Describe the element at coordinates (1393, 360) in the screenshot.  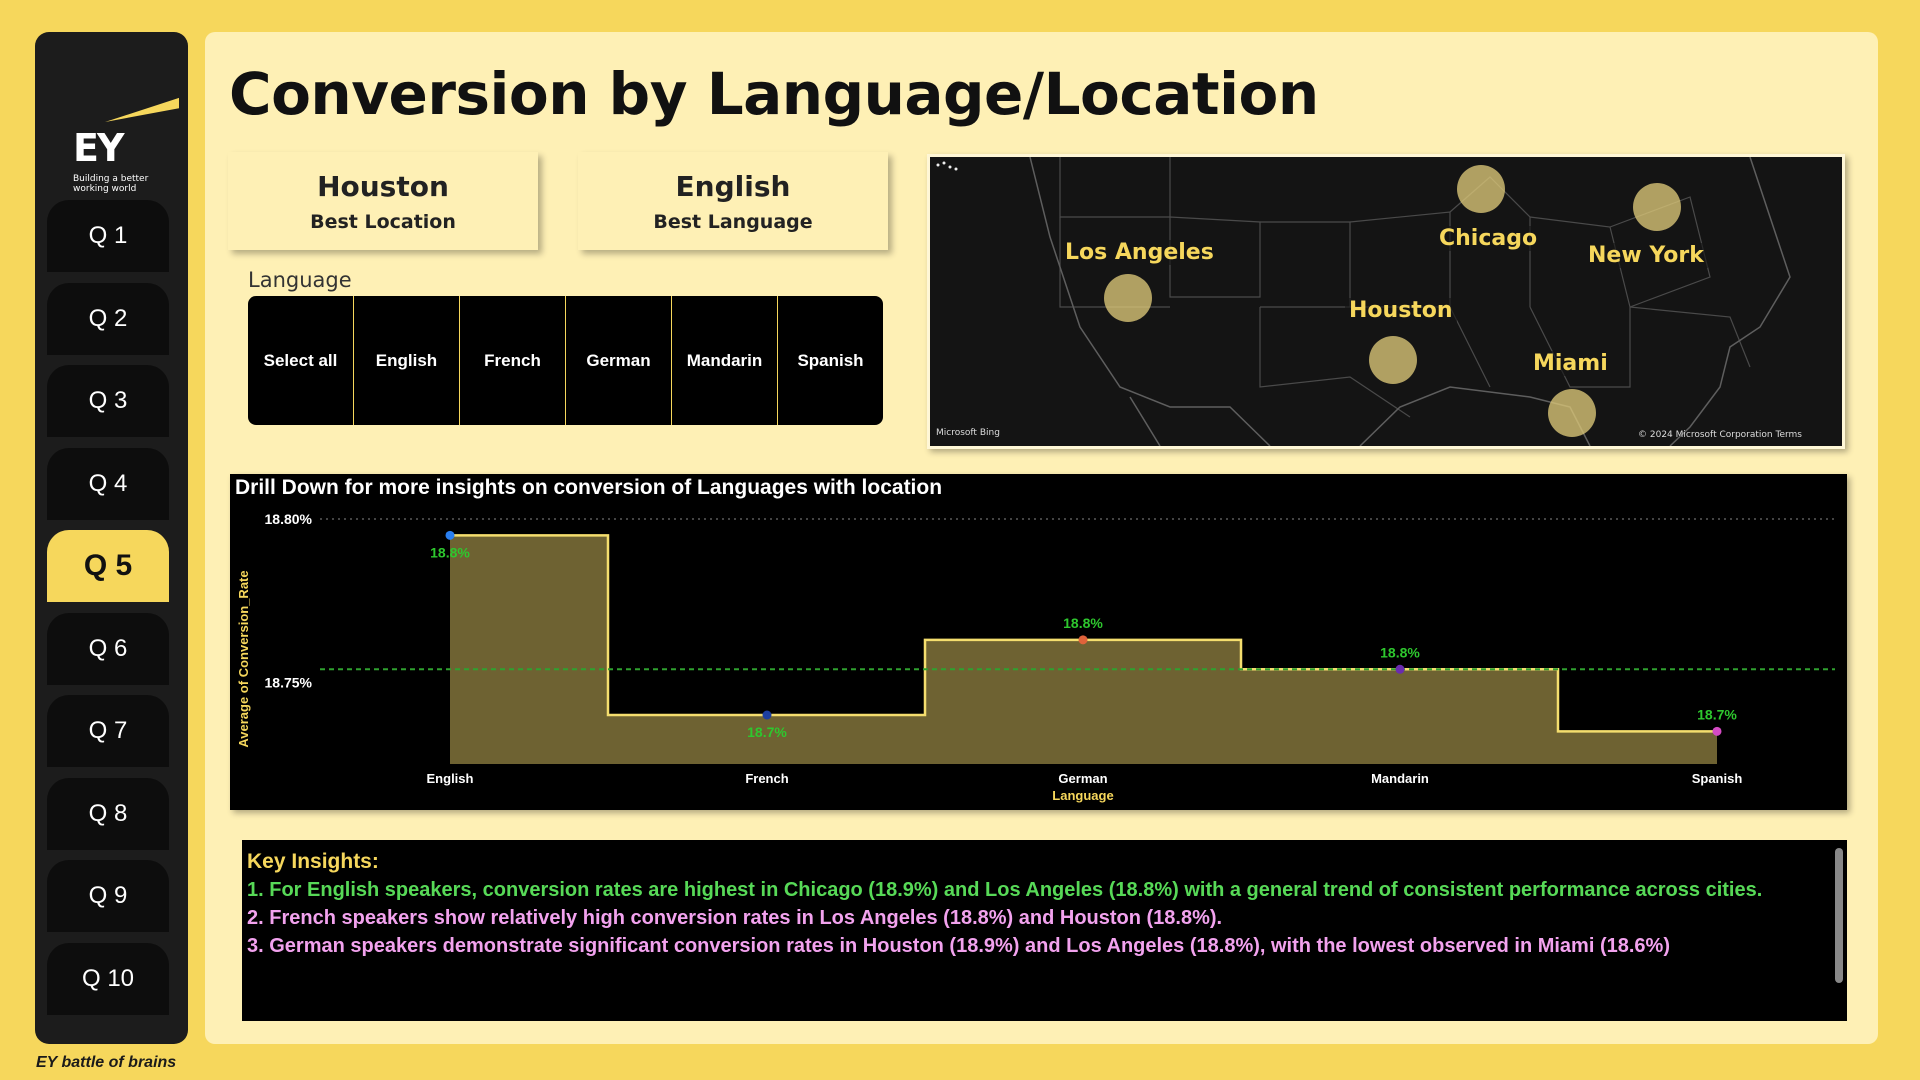
I see `bubble-houston` at that location.